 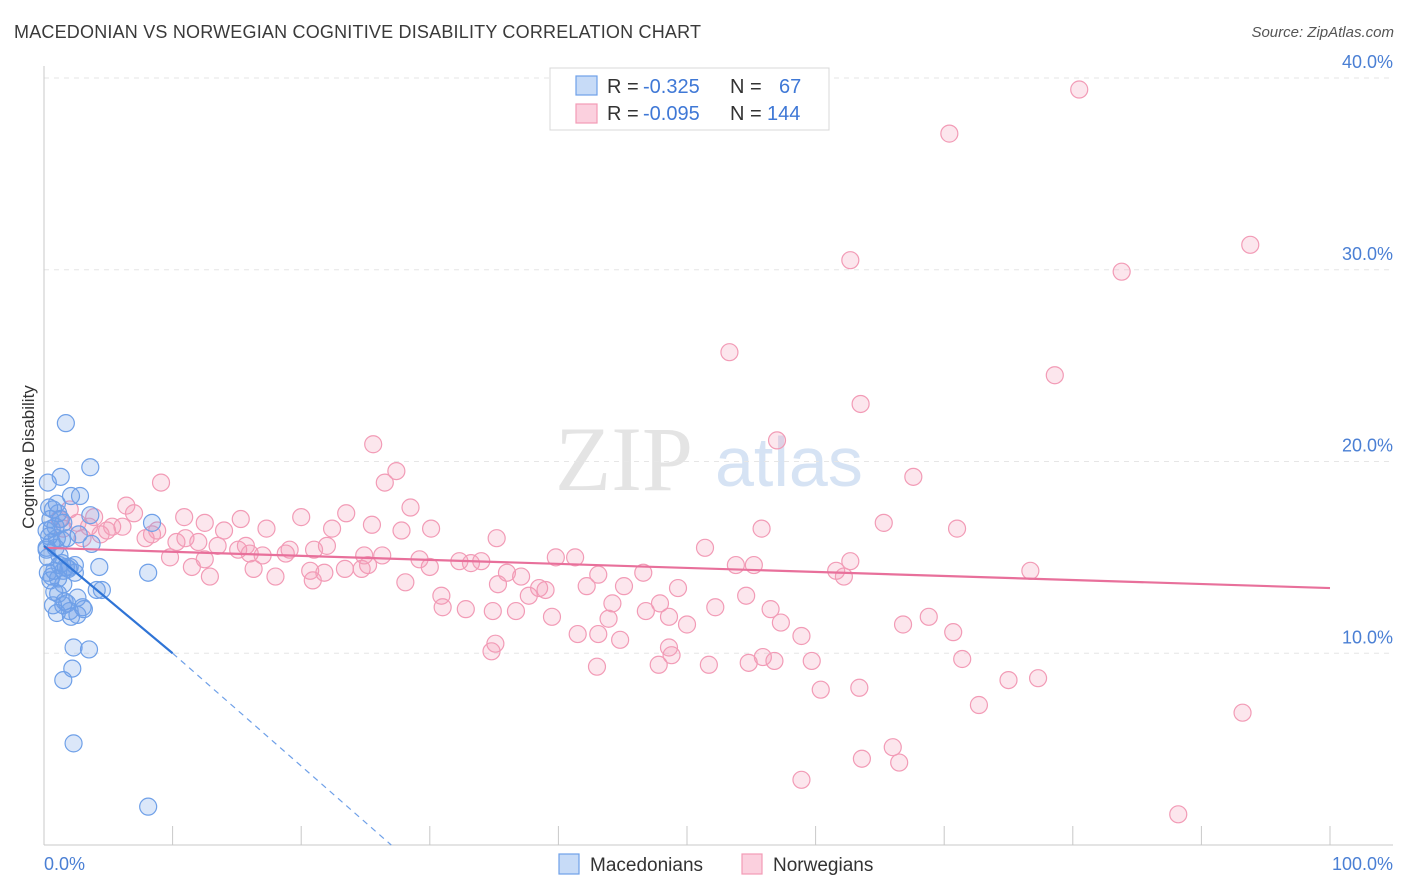 What do you see at coordinates (1367, 349) in the screenshot?
I see `y-tick-labels: 10.0% 20.0% 30.0% 40.0%` at bounding box center [1367, 349].